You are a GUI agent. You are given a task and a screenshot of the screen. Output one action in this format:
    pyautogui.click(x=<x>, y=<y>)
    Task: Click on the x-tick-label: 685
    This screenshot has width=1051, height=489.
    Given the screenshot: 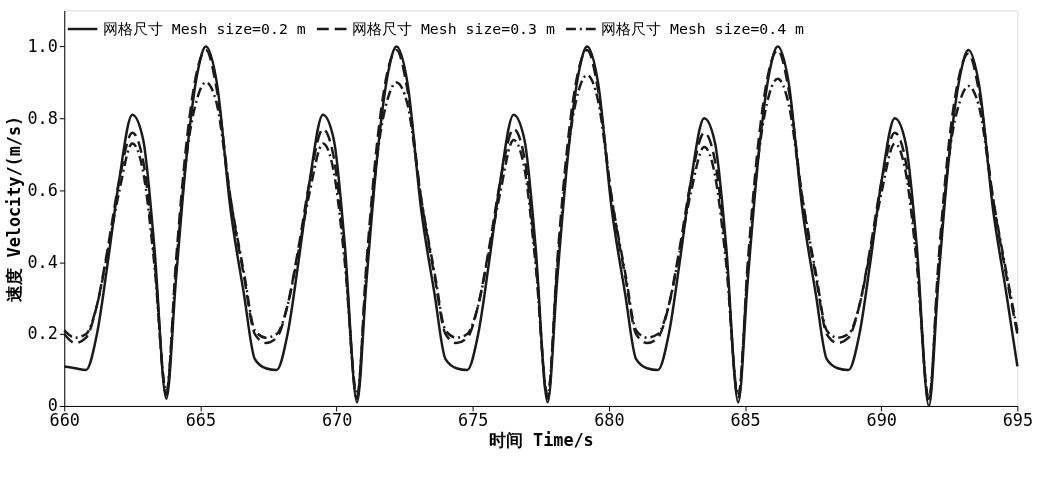 What is the action you would take?
    pyautogui.click(x=745, y=420)
    